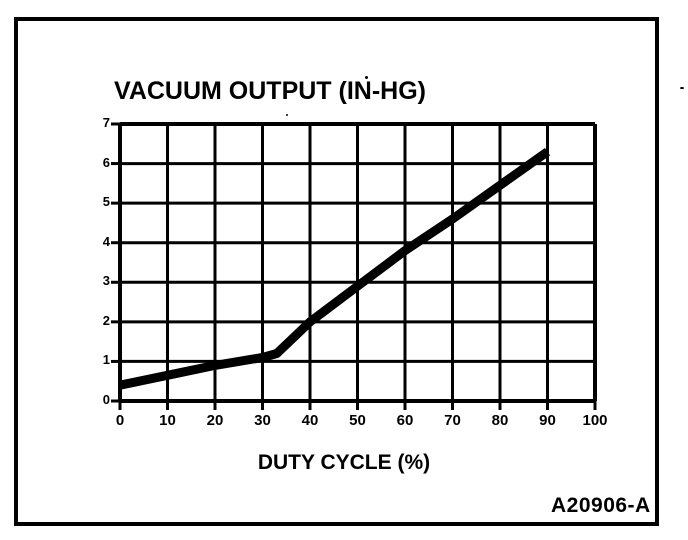 The height and width of the screenshot is (540, 688). Describe the element at coordinates (167, 420) in the screenshot. I see `x-tick-label: 10` at that location.